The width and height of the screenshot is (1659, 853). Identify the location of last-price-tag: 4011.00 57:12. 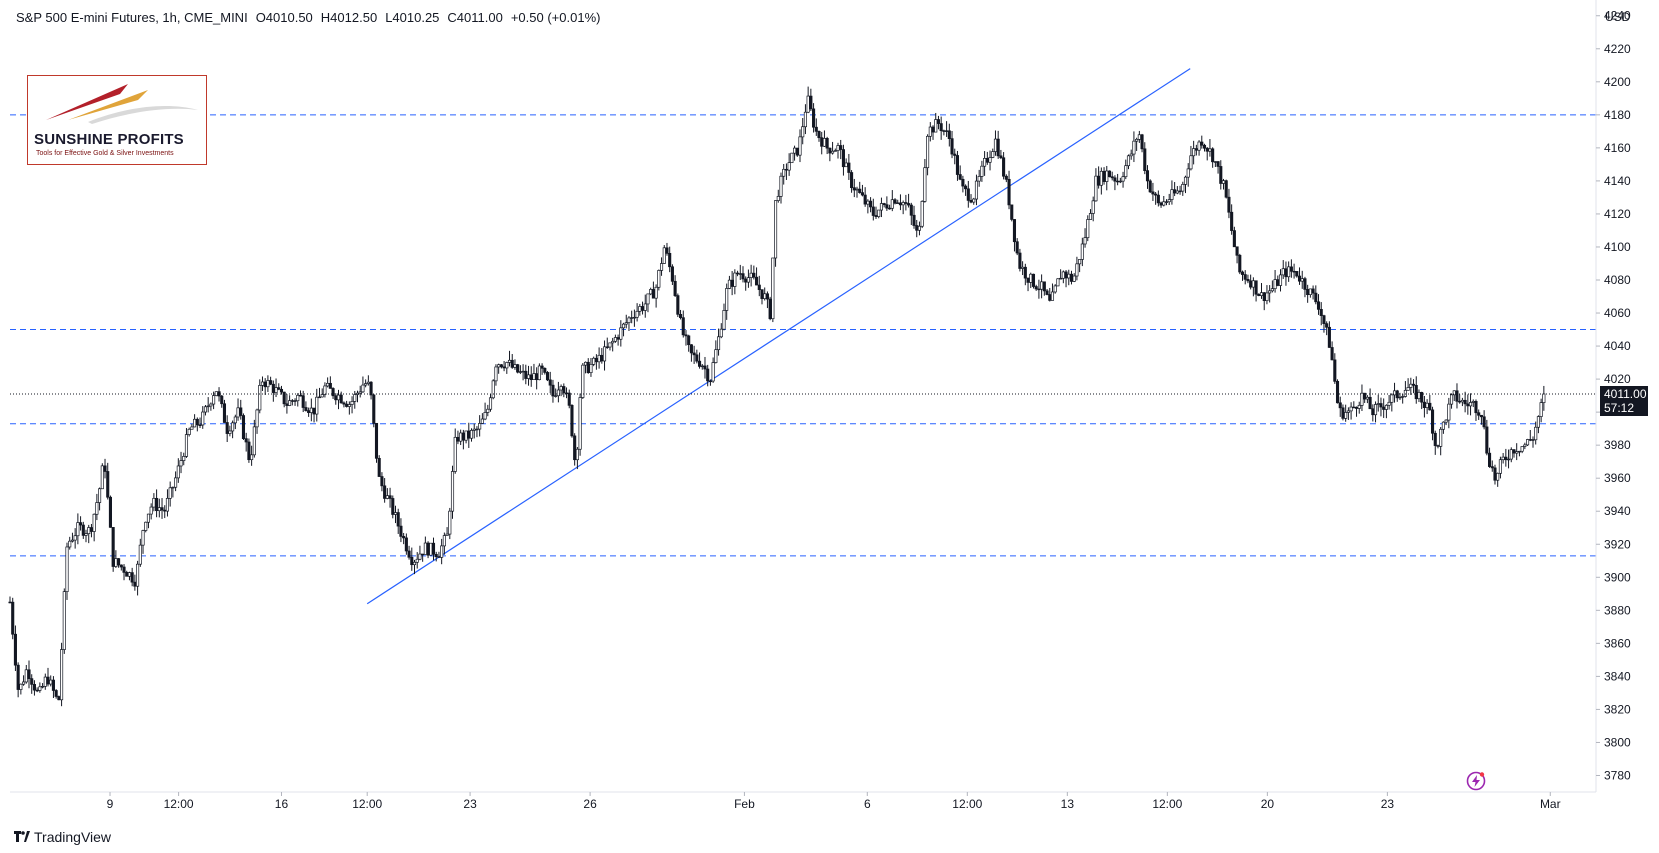
(1624, 400).